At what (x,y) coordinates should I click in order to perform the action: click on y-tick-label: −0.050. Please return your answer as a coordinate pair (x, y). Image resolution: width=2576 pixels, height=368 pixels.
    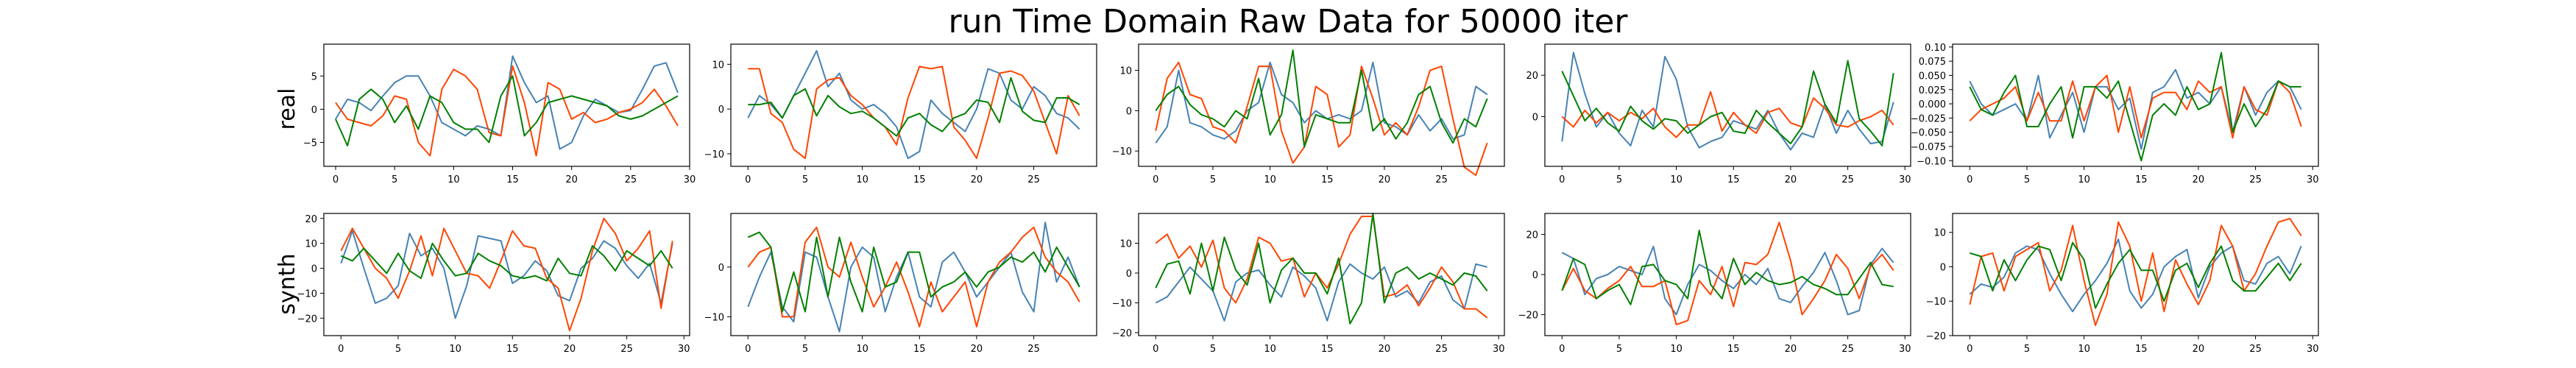
    Looking at the image, I should click on (1928, 133).